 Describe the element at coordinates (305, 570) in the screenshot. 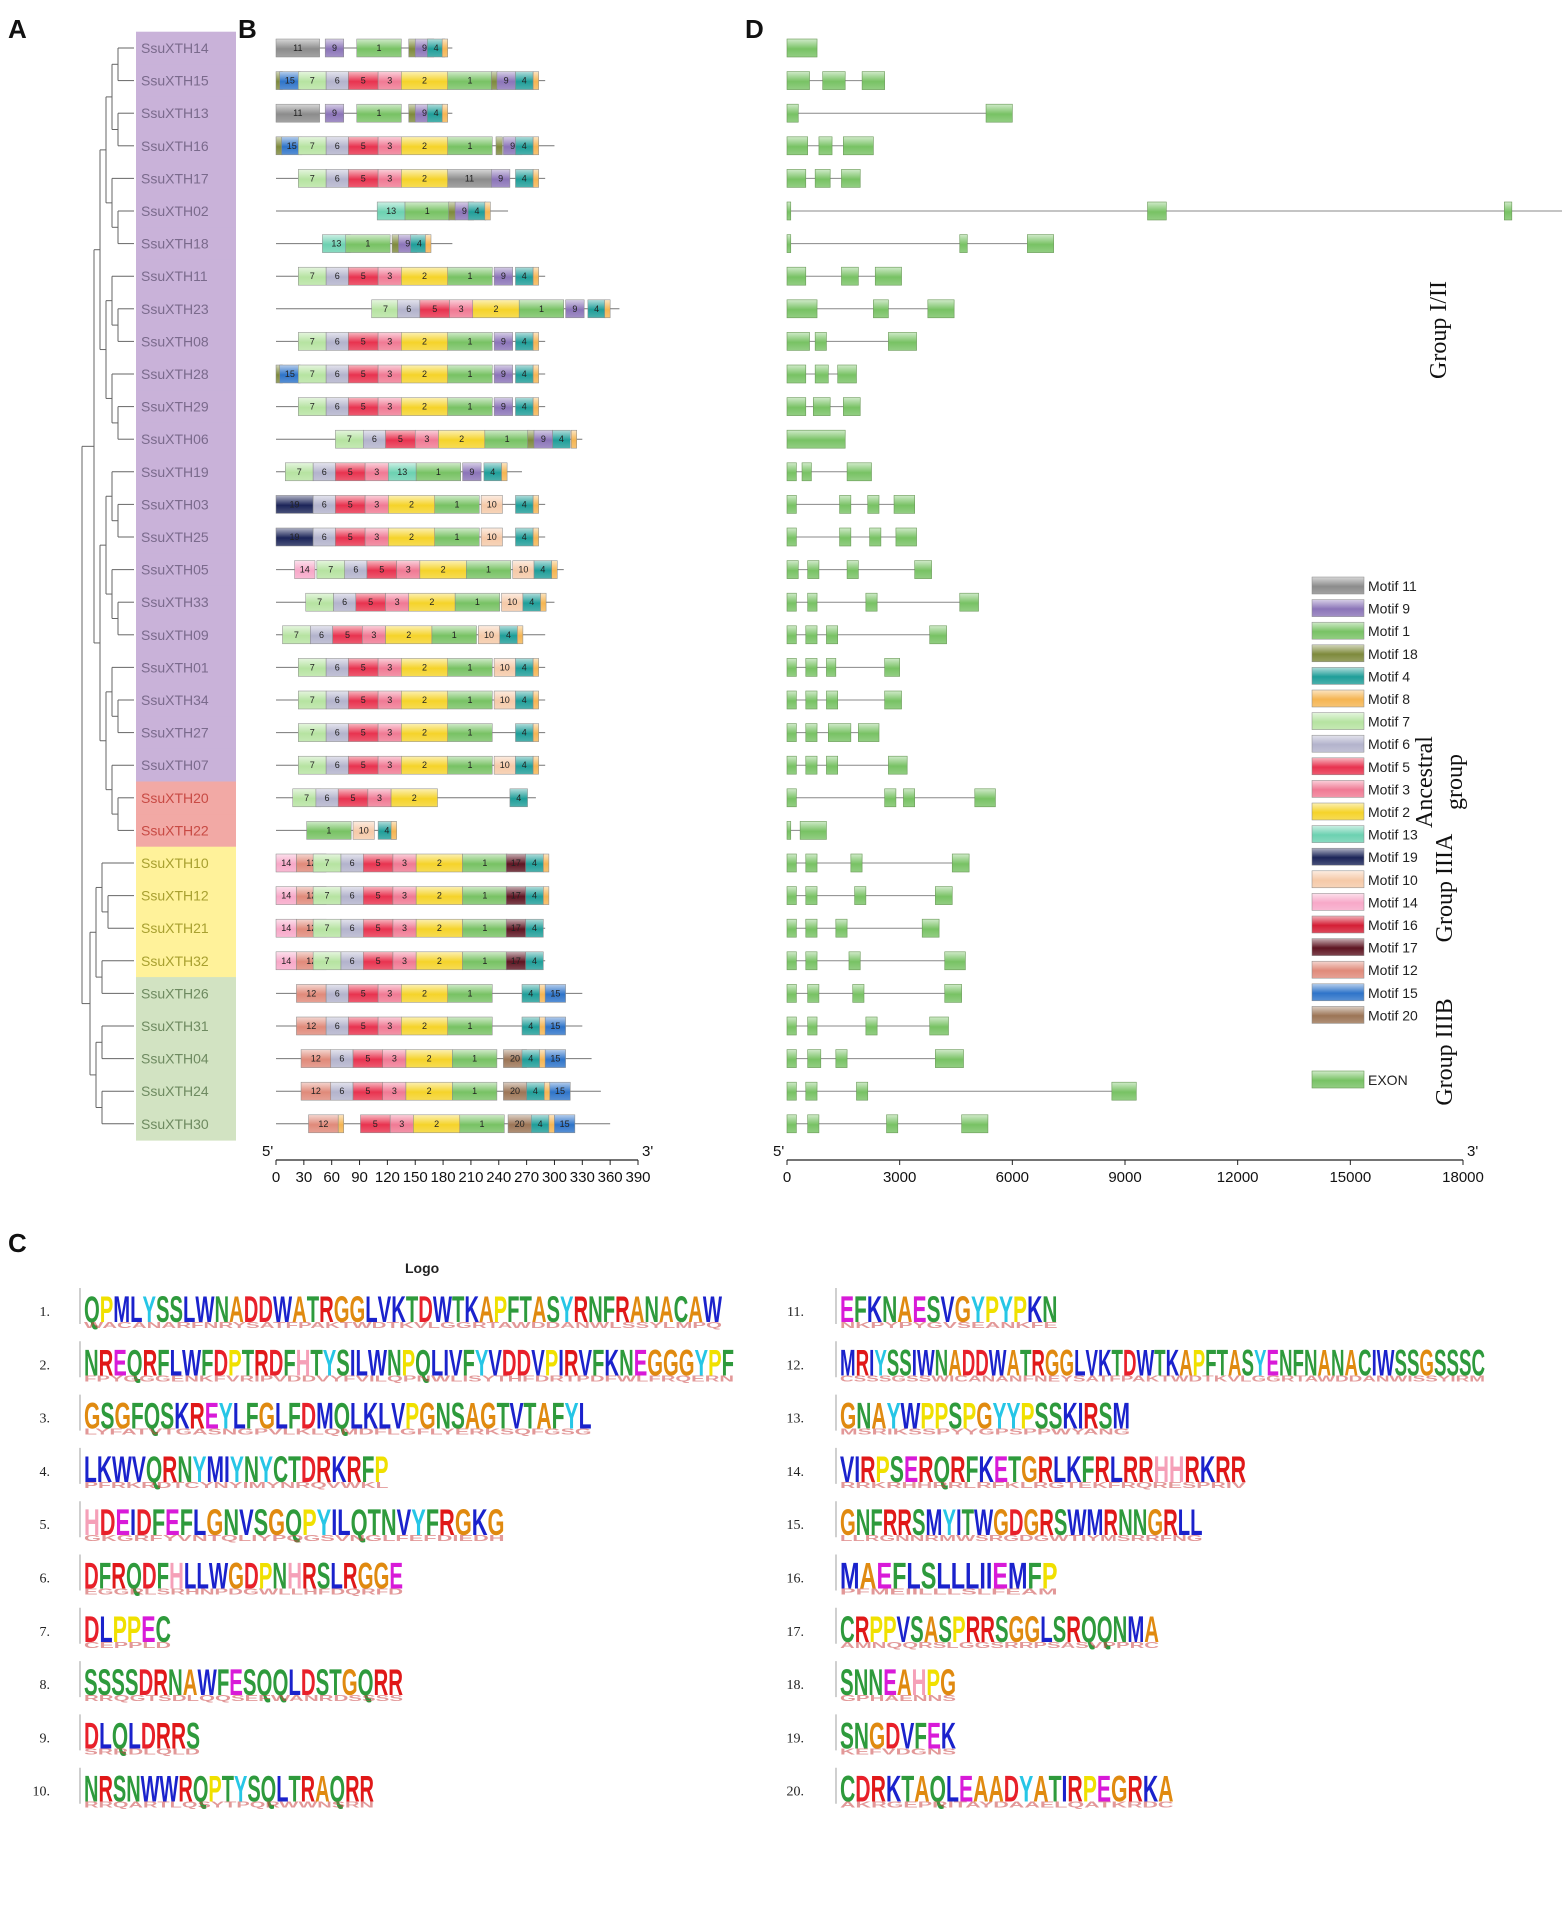

I see `motif-number: 14` at that location.